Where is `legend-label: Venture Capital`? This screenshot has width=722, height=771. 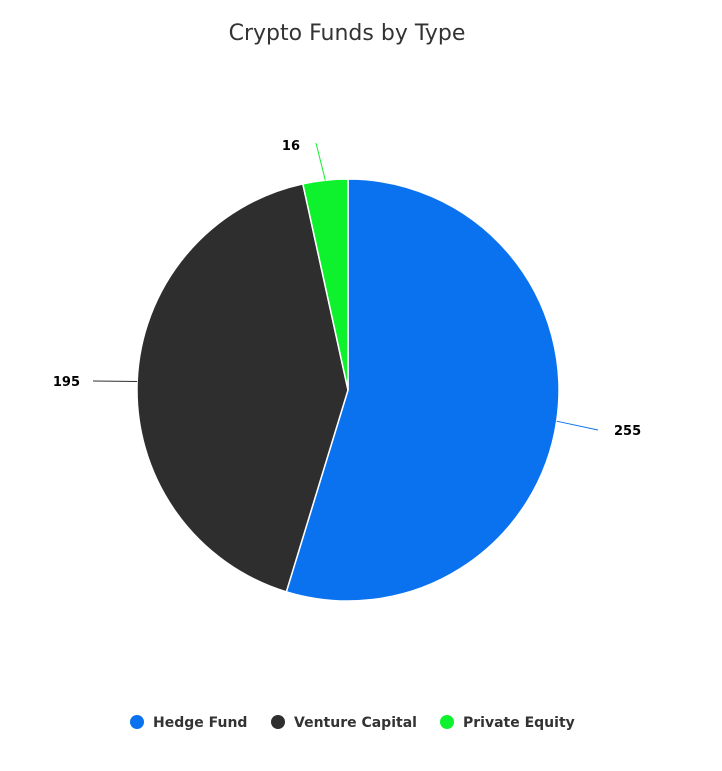
legend-label: Venture Capital is located at coordinates (355, 723).